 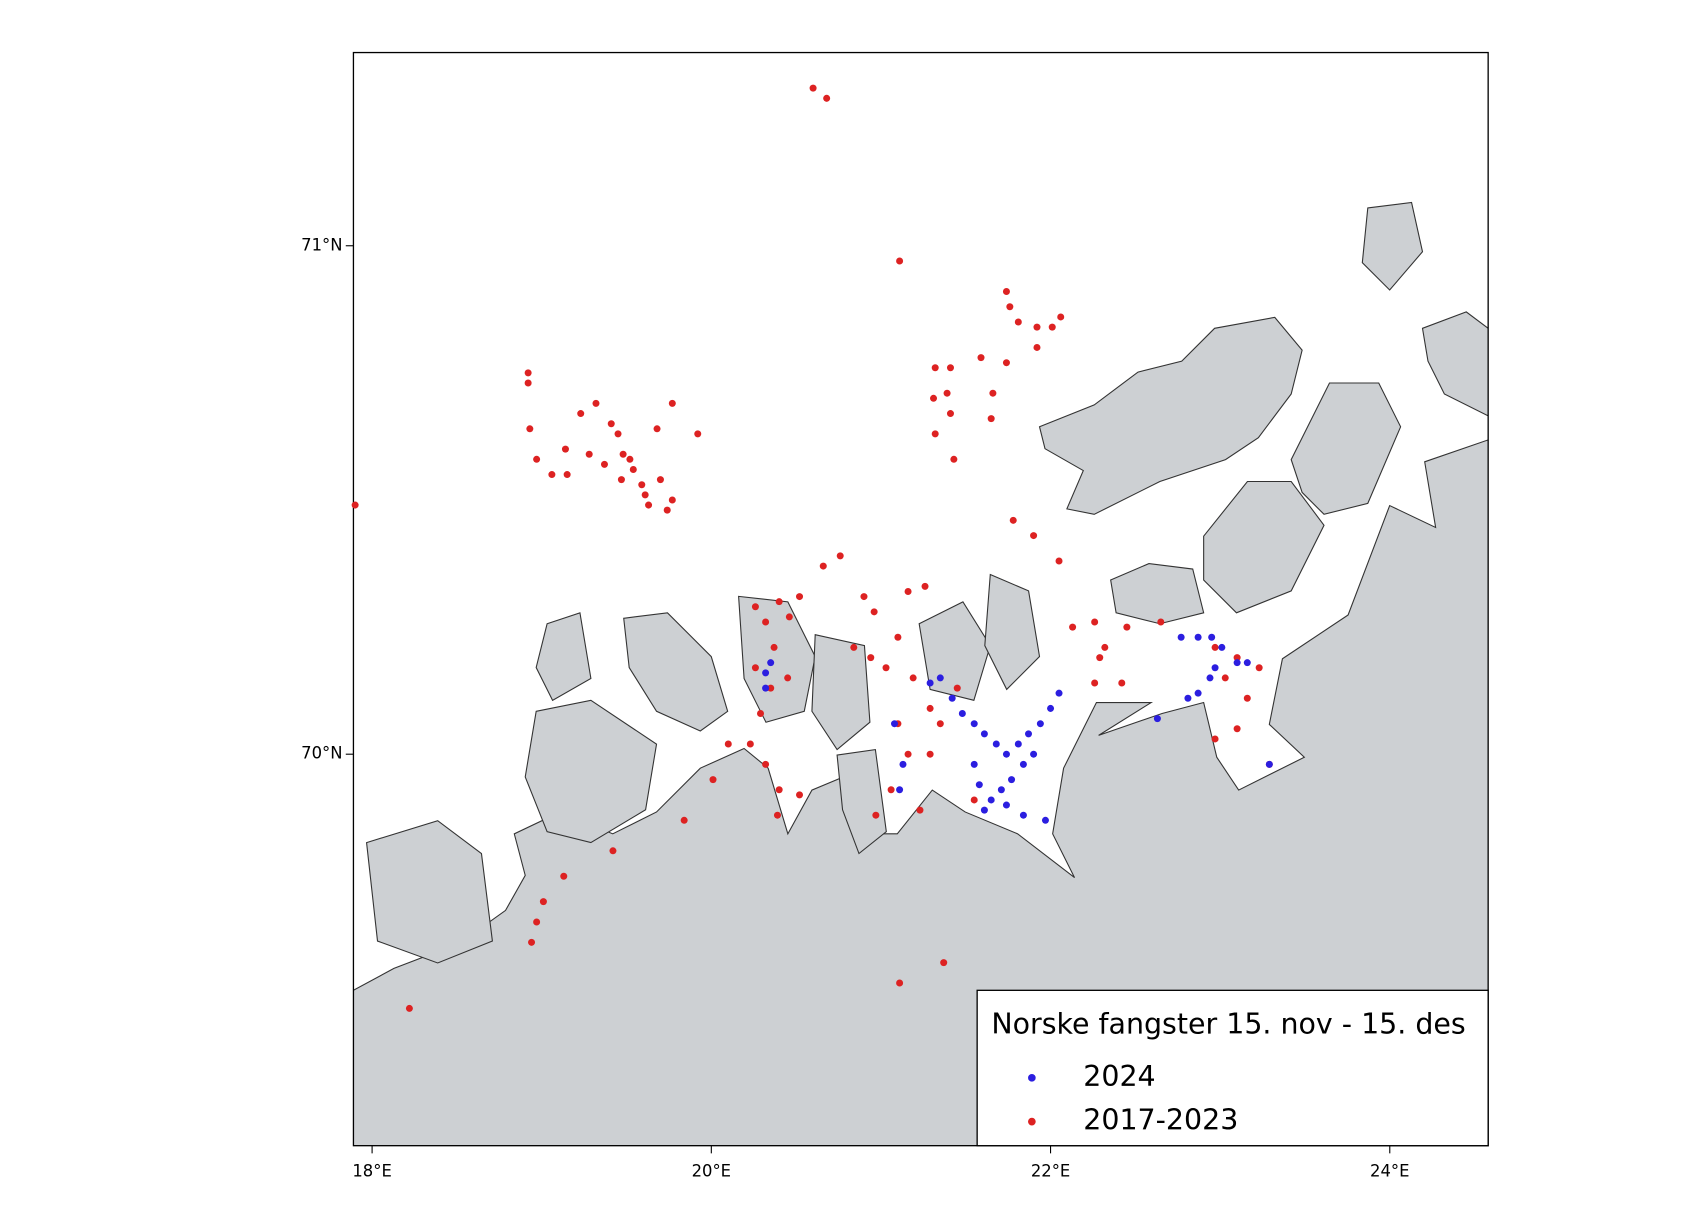 What do you see at coordinates (1232, 1068) in the screenshot?
I see `legend-box` at bounding box center [1232, 1068].